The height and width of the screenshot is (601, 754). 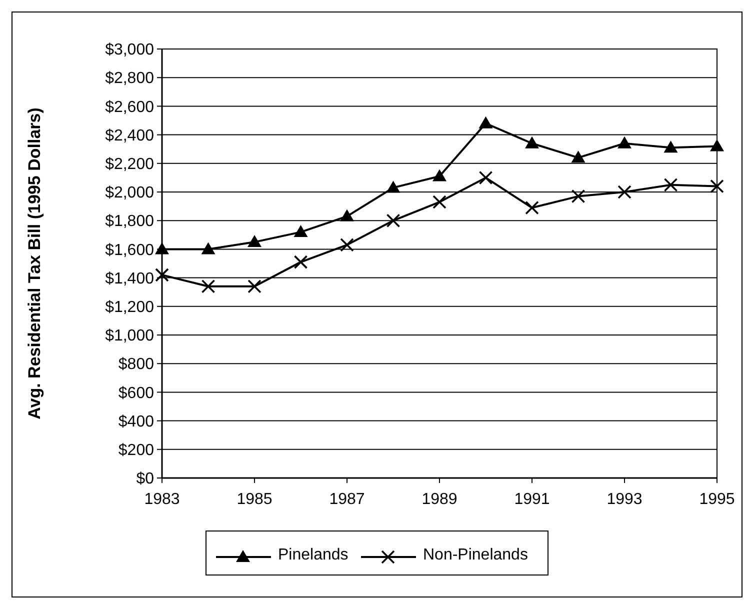 What do you see at coordinates (347, 499) in the screenshot?
I see `x-tick-label: 1987` at bounding box center [347, 499].